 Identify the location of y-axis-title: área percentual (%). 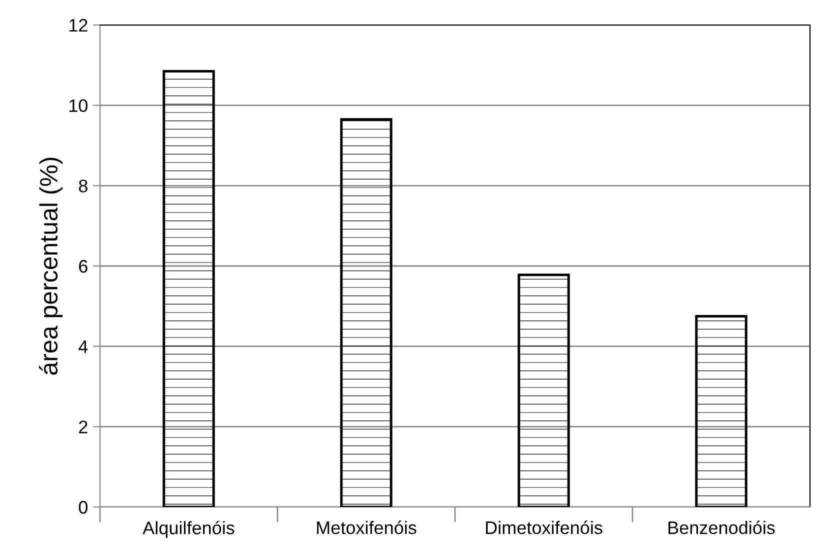
(50, 266).